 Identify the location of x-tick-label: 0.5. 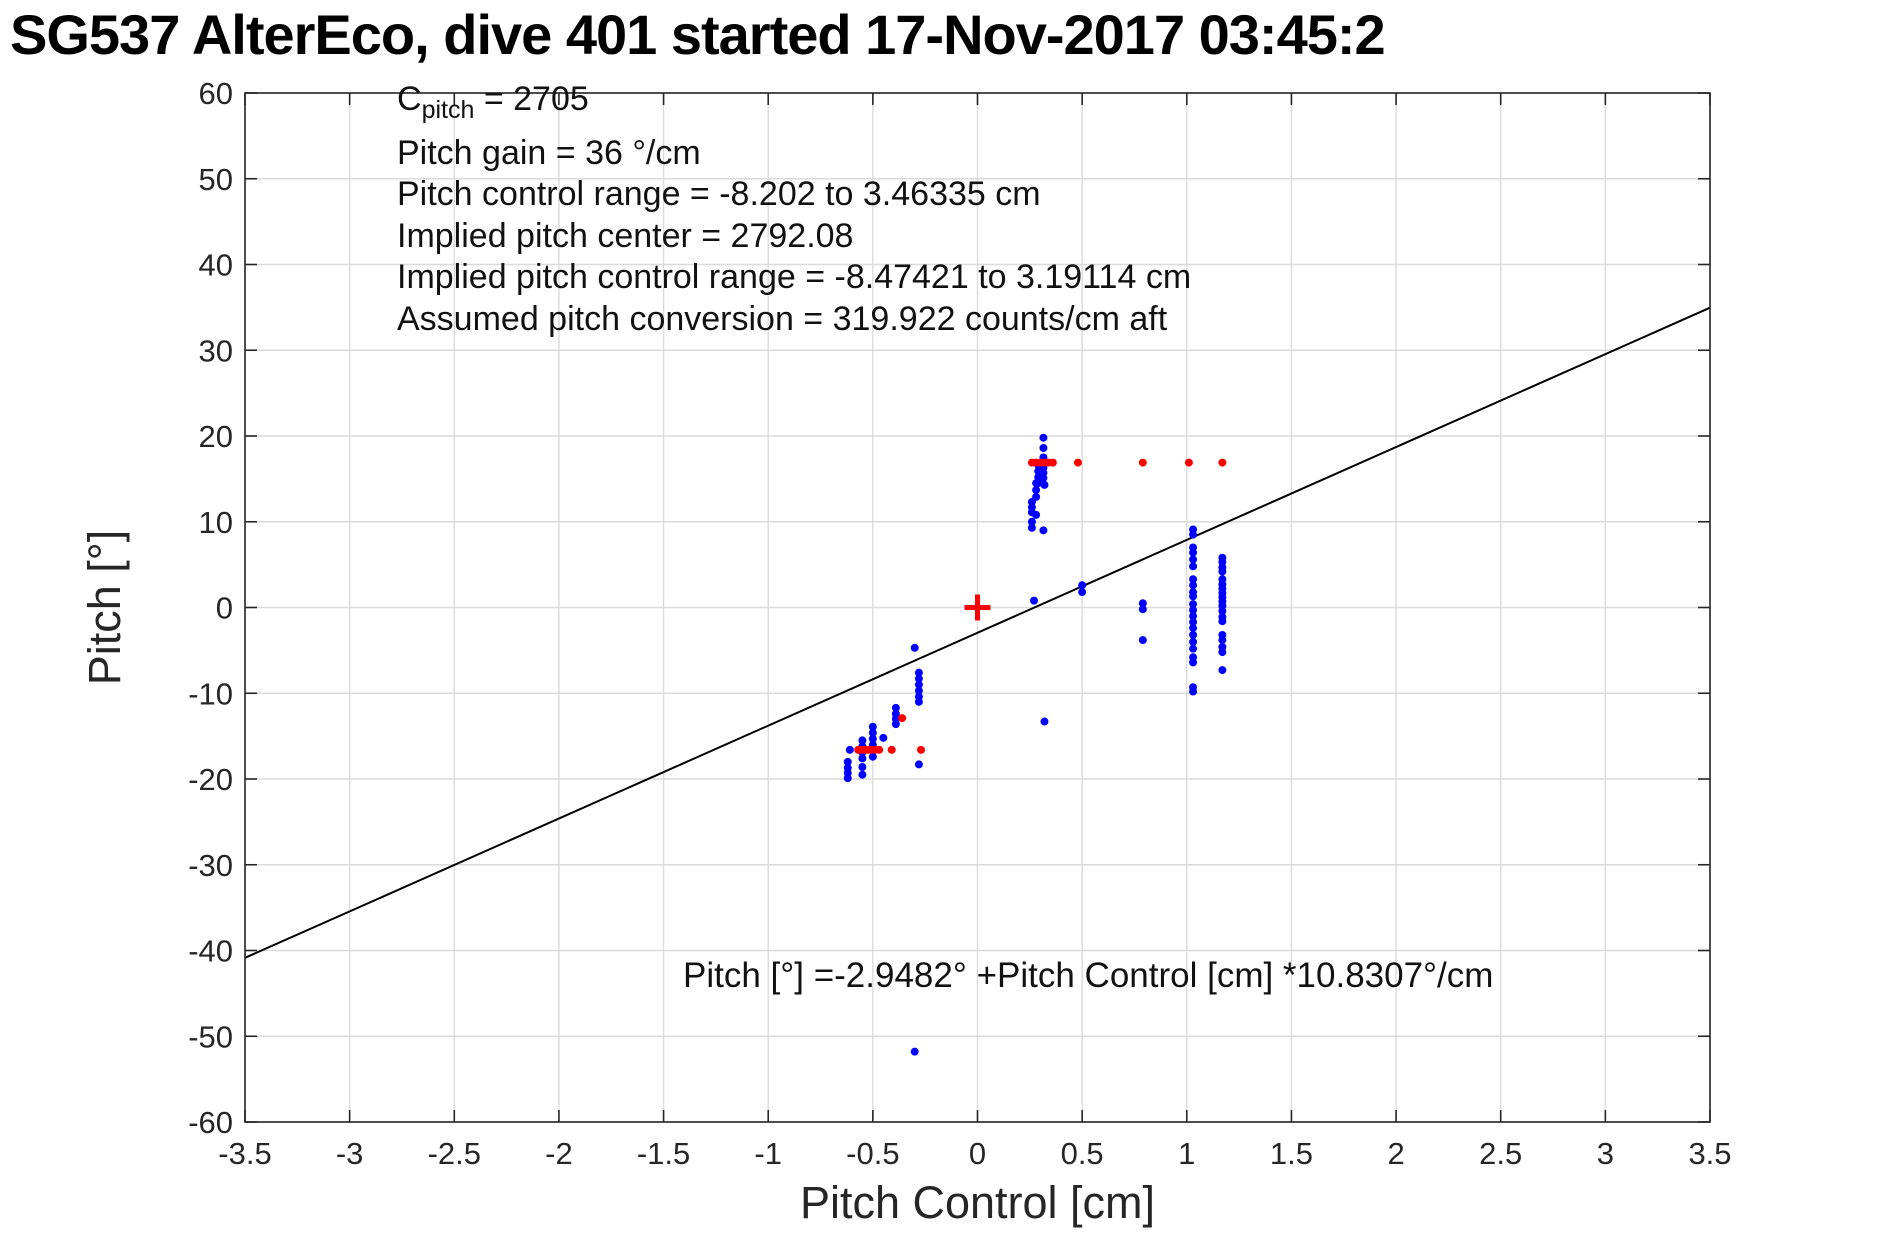
(1082, 1153).